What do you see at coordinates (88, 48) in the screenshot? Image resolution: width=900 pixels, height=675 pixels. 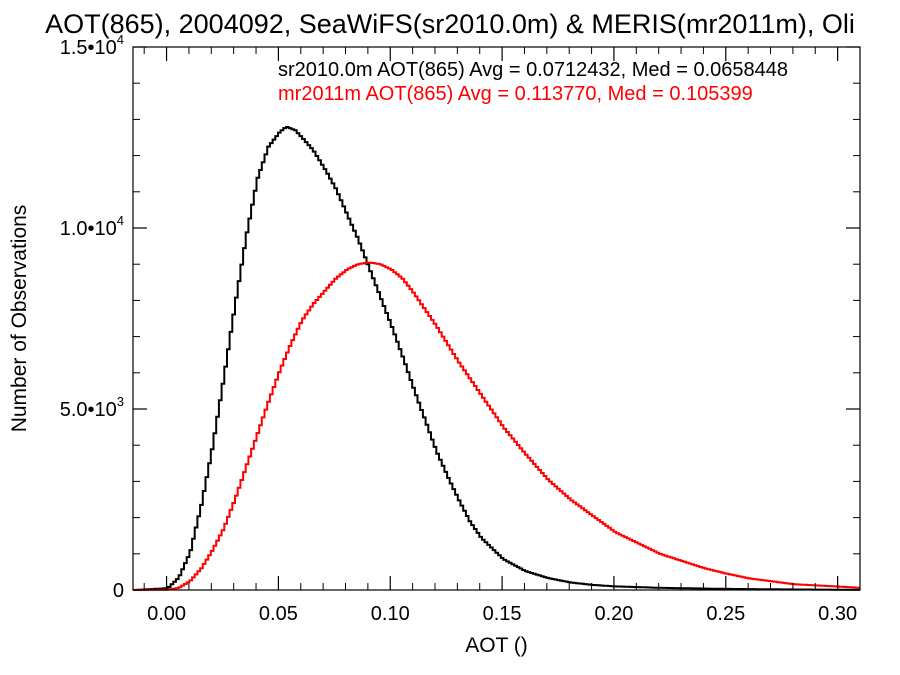 I see `y-tick-mantissa: 1.5•10` at bounding box center [88, 48].